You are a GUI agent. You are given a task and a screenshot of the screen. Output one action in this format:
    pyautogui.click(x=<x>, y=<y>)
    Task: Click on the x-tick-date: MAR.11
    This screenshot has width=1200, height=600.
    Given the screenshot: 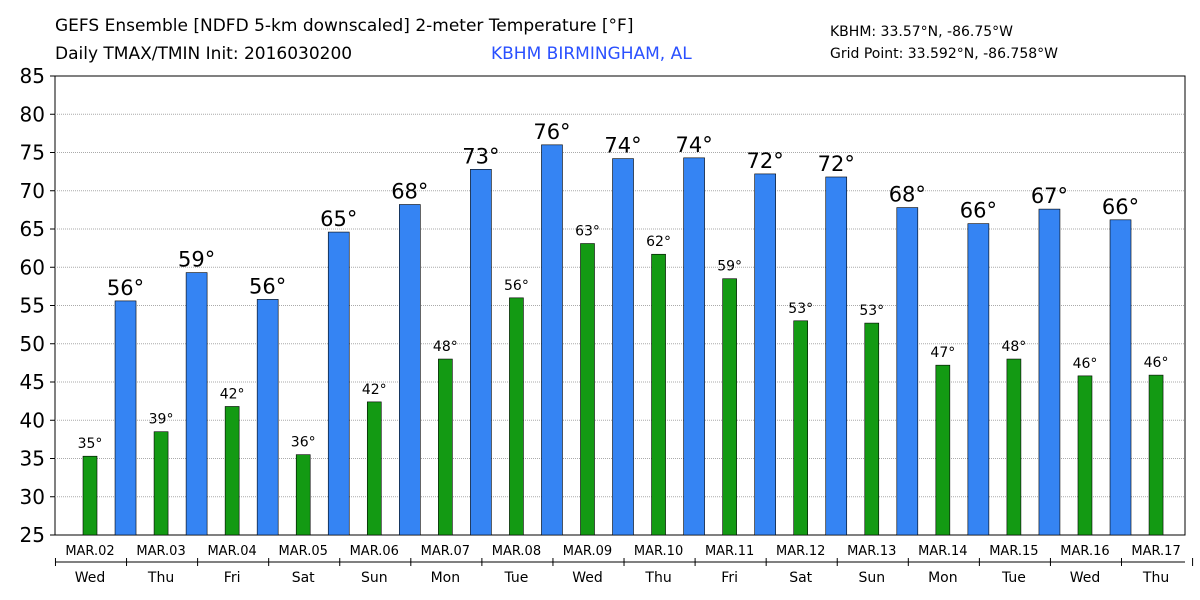 What is the action you would take?
    pyautogui.click(x=729, y=551)
    